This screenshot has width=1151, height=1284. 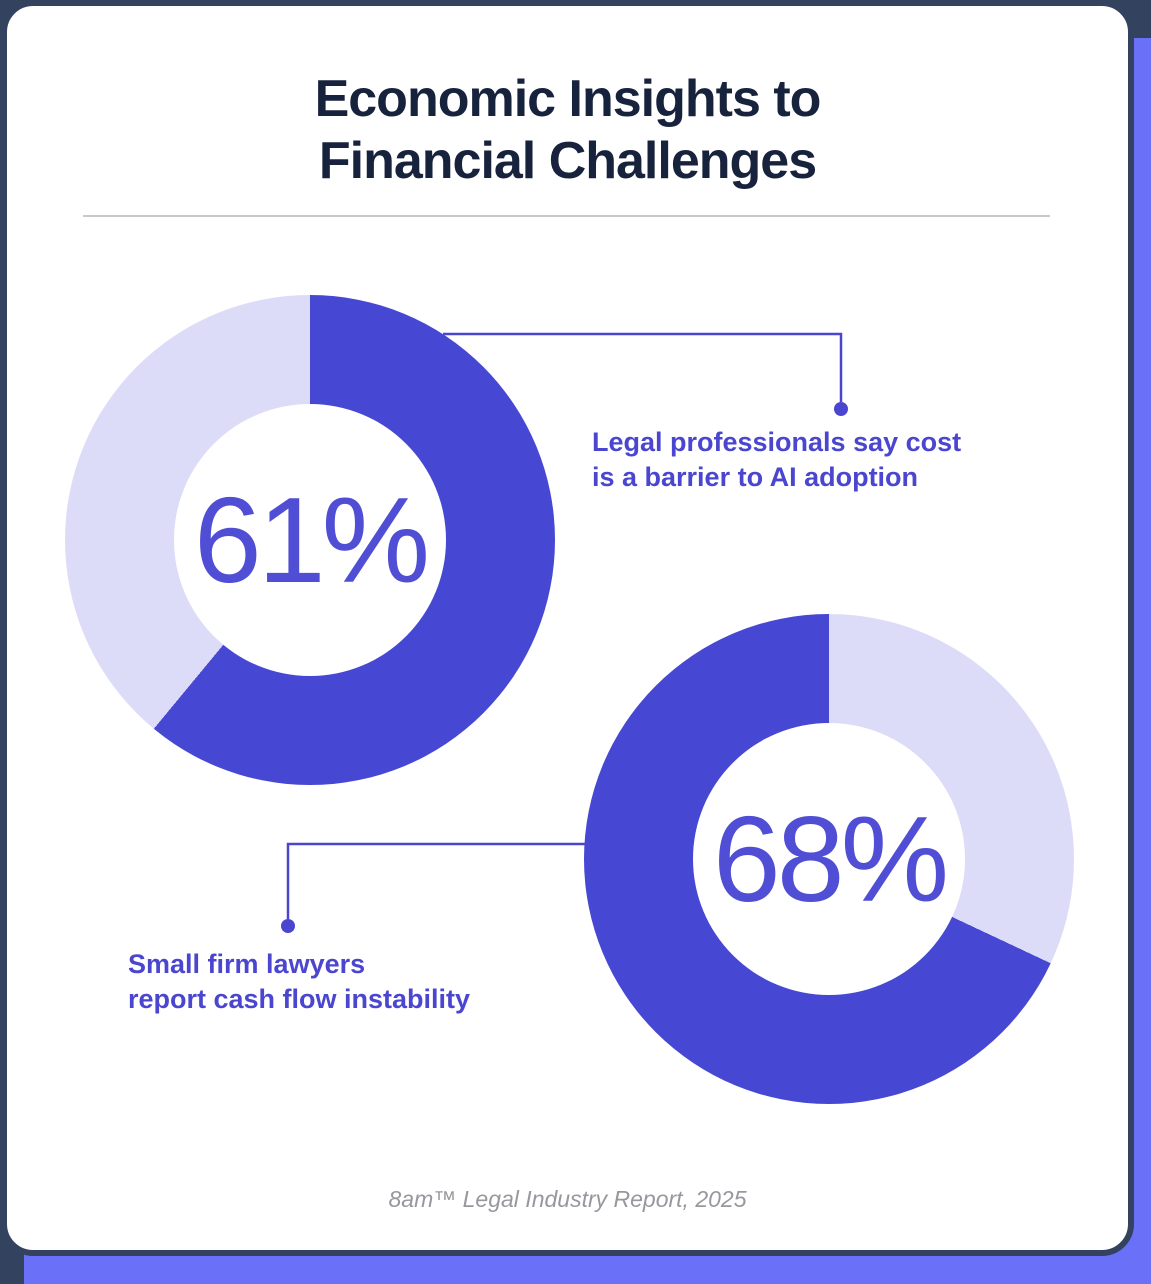 I want to click on caption-cash-flow-line-1: Small firm lawyers, so click(x=247, y=964).